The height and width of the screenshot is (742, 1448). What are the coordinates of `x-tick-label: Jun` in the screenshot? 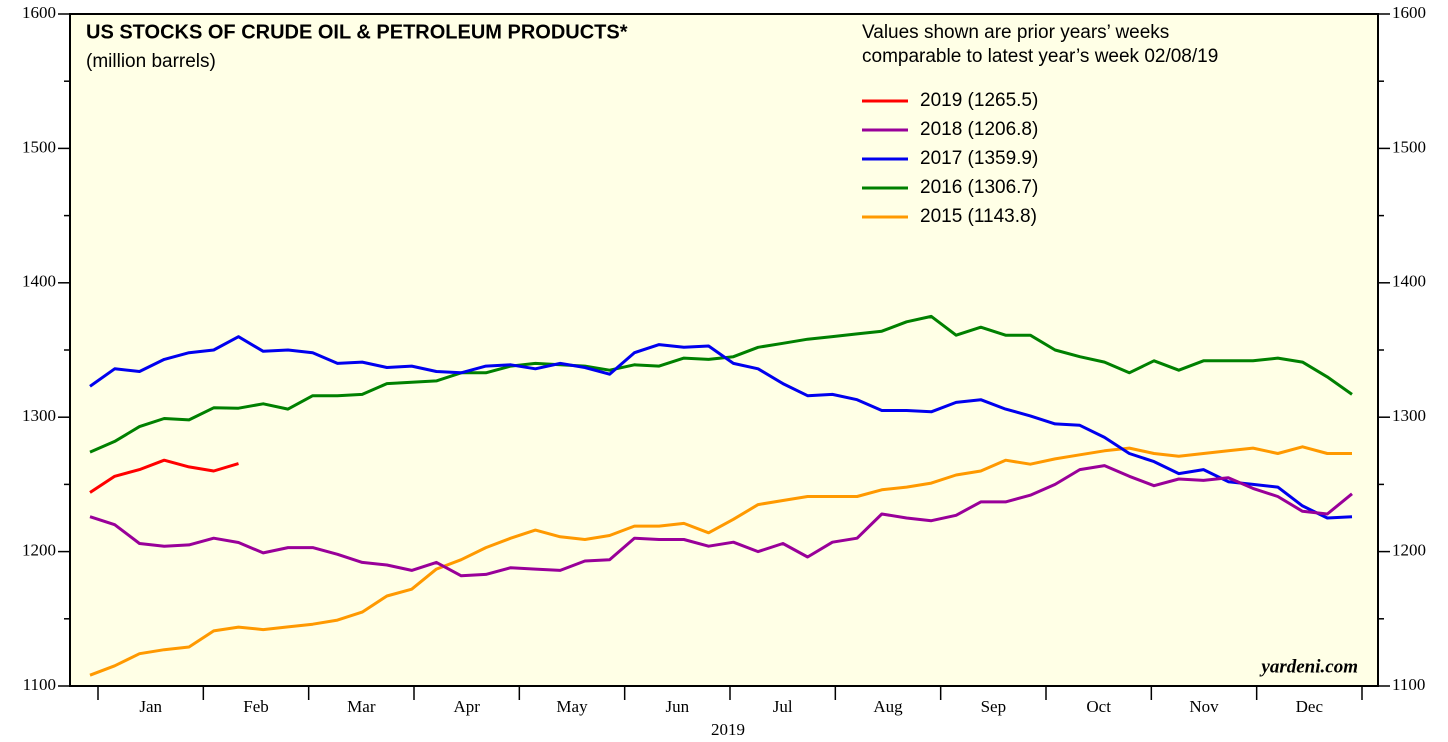 It's located at (678, 706).